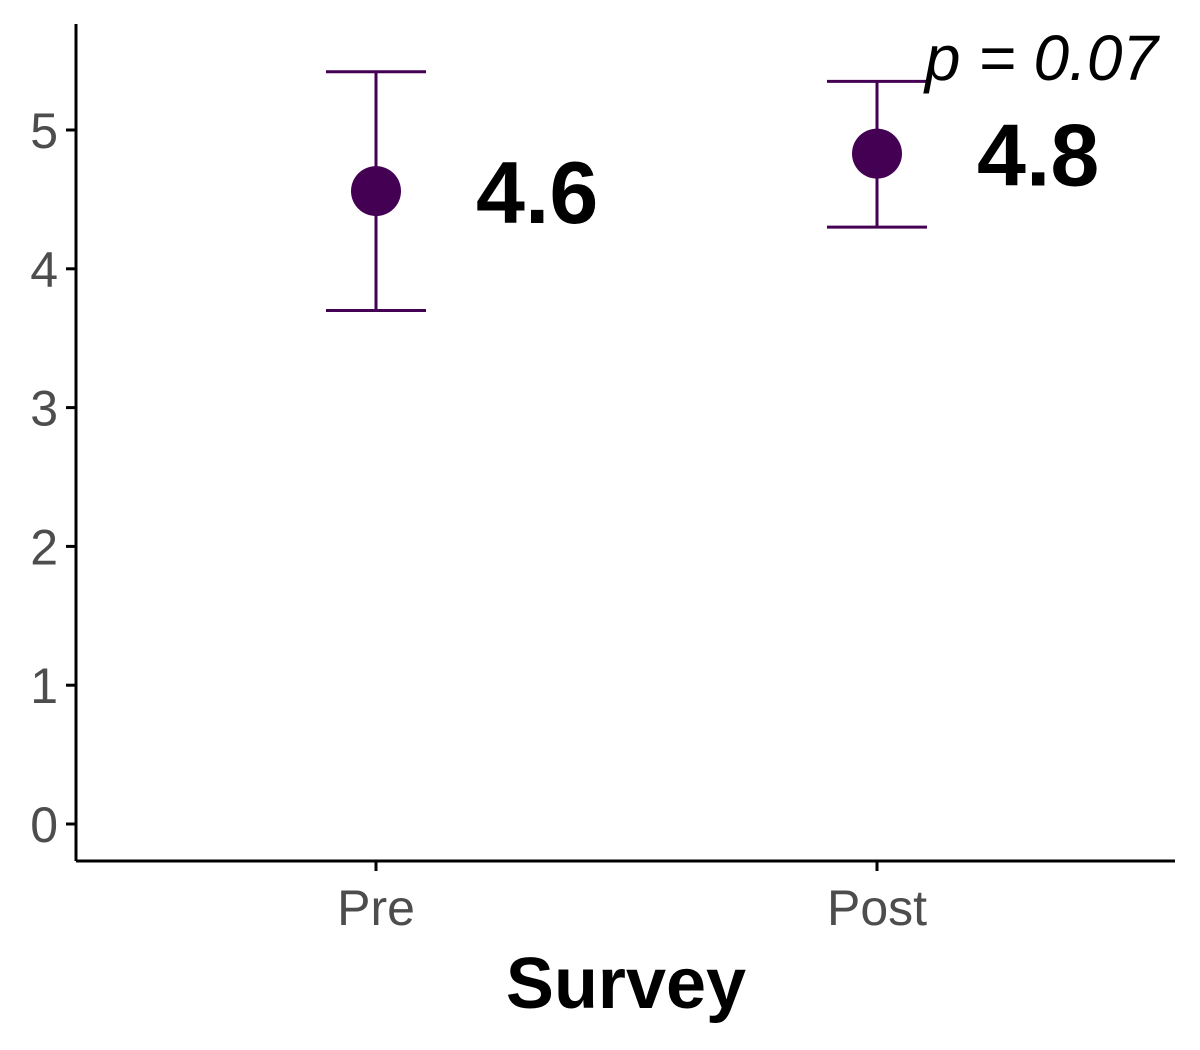 This screenshot has width=1200, height=1050. I want to click on error-bar-marks: 4.6 4.8, so click(712, 191).